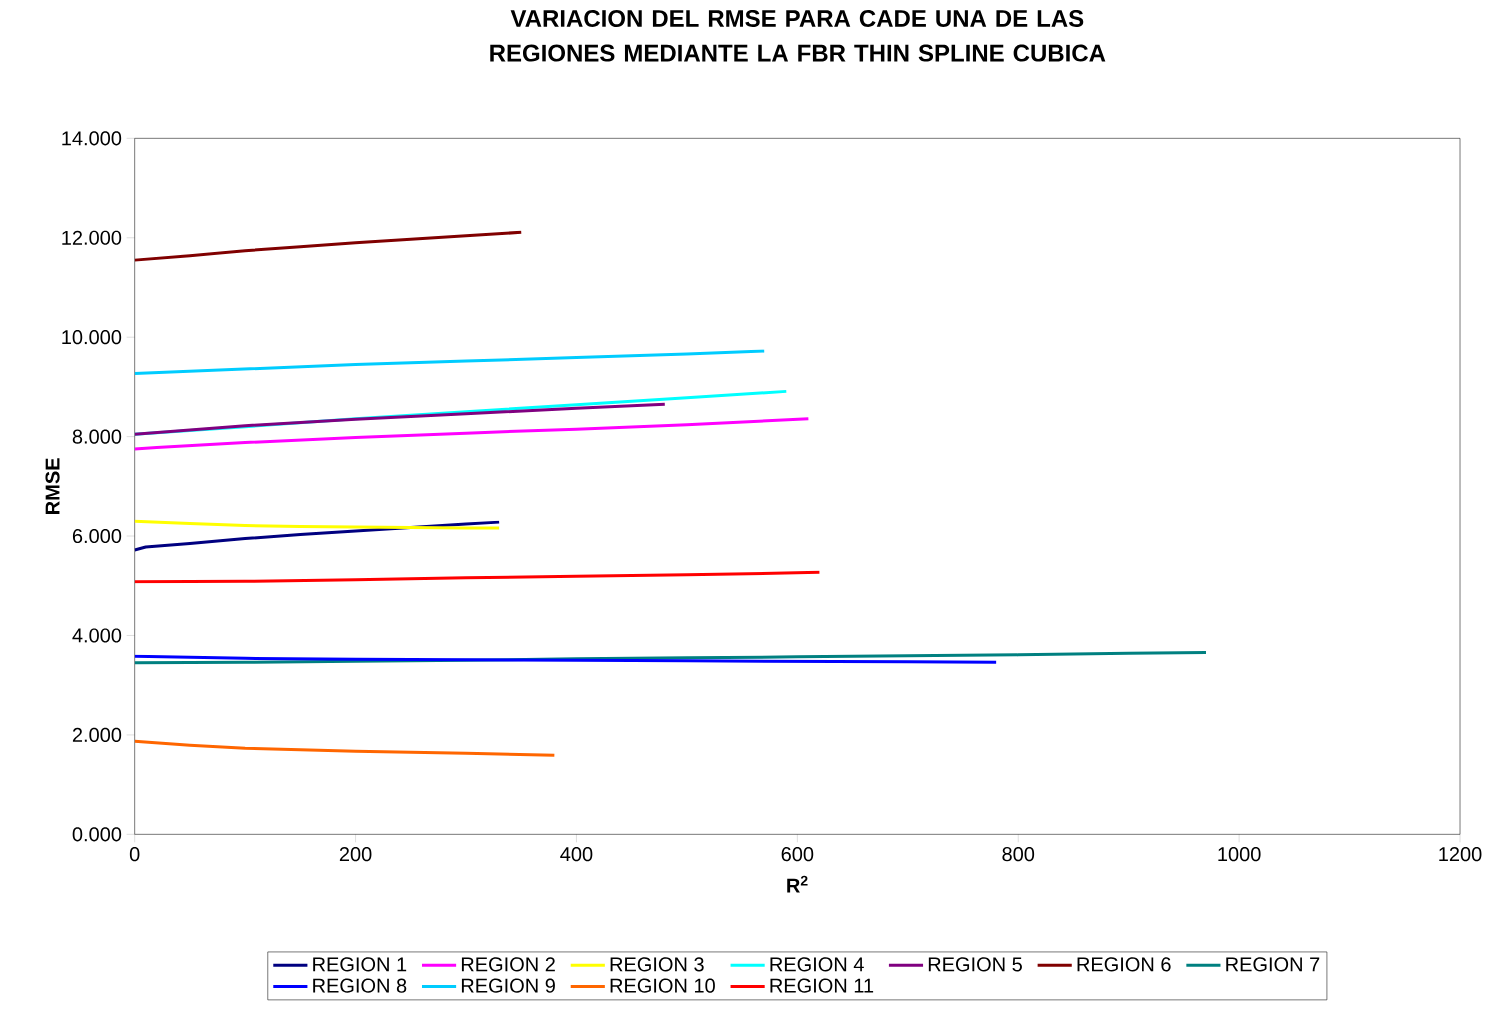 This screenshot has height=1021, width=1494. Describe the element at coordinates (92, 337) in the screenshot. I see `y-tick-label: 10.000` at that location.